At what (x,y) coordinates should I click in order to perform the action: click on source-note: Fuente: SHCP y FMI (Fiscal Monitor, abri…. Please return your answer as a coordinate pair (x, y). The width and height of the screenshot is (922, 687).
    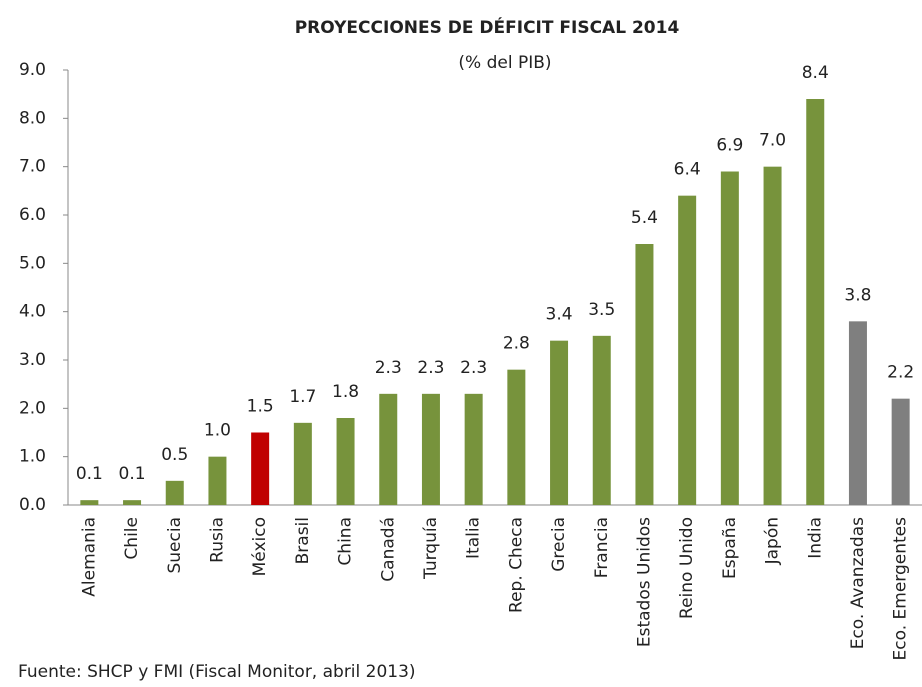
    Looking at the image, I should click on (217, 672).